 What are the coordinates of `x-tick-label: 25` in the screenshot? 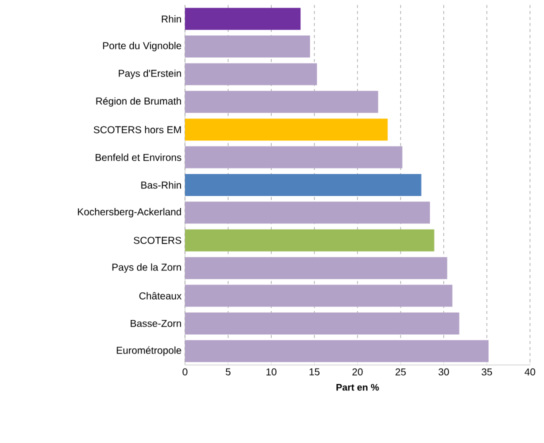 It's located at (401, 372).